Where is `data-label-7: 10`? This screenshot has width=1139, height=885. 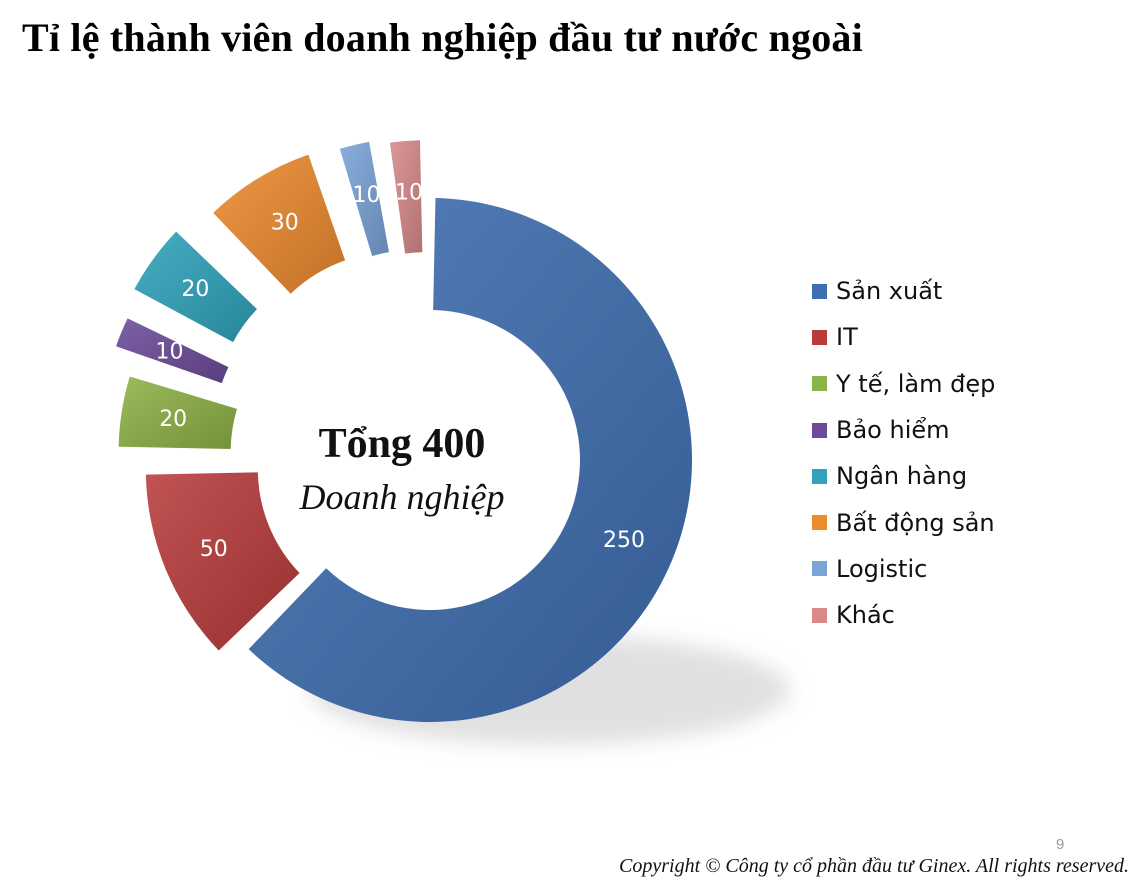
data-label-7: 10 is located at coordinates (367, 195).